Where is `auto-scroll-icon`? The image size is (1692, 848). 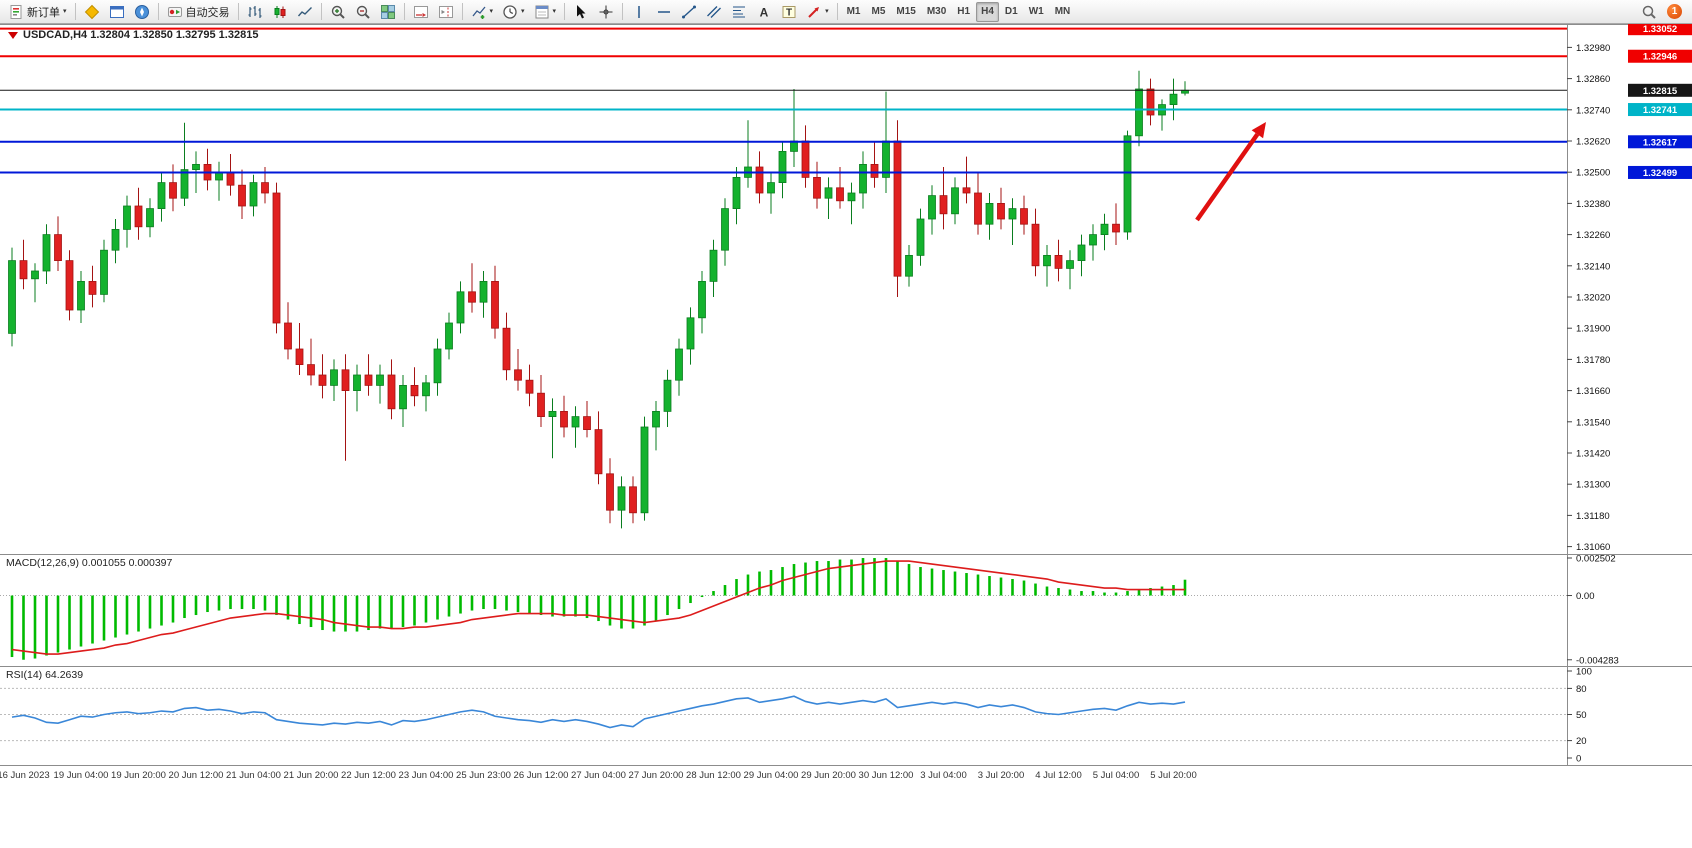 auto-scroll-icon is located at coordinates (420, 11).